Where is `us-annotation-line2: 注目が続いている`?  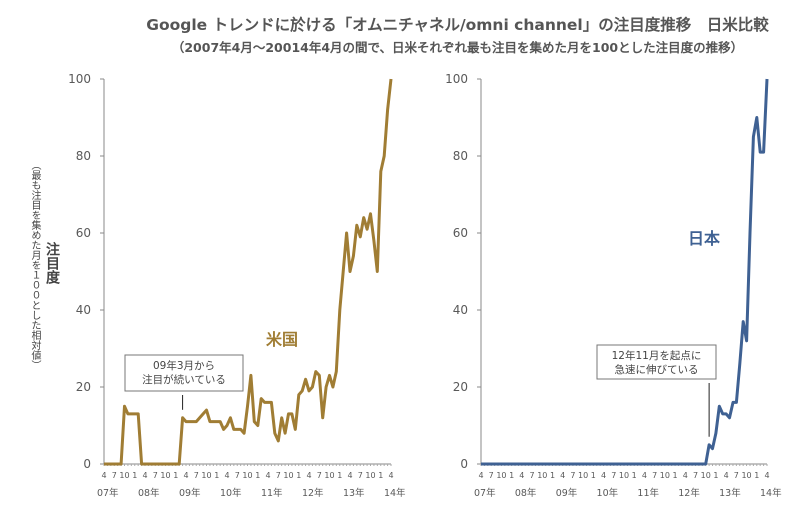 us-annotation-line2: 注目が続いている is located at coordinates (184, 379).